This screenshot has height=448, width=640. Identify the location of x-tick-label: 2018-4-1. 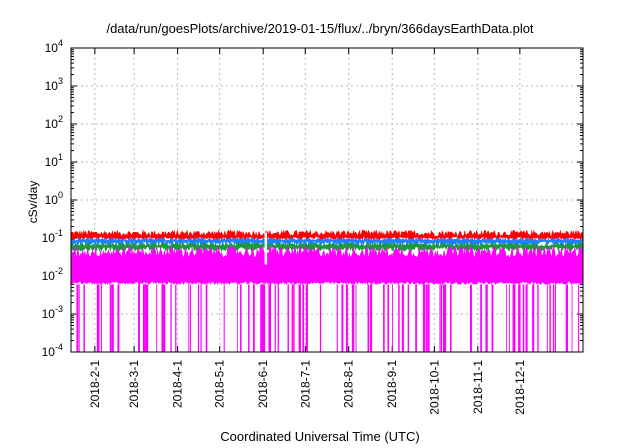
(178, 384).